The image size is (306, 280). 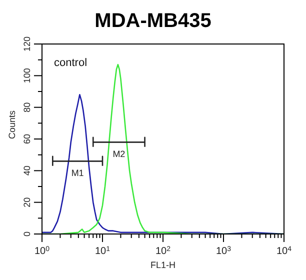 I want to click on y-tick-label: 0, so click(x=27, y=234).